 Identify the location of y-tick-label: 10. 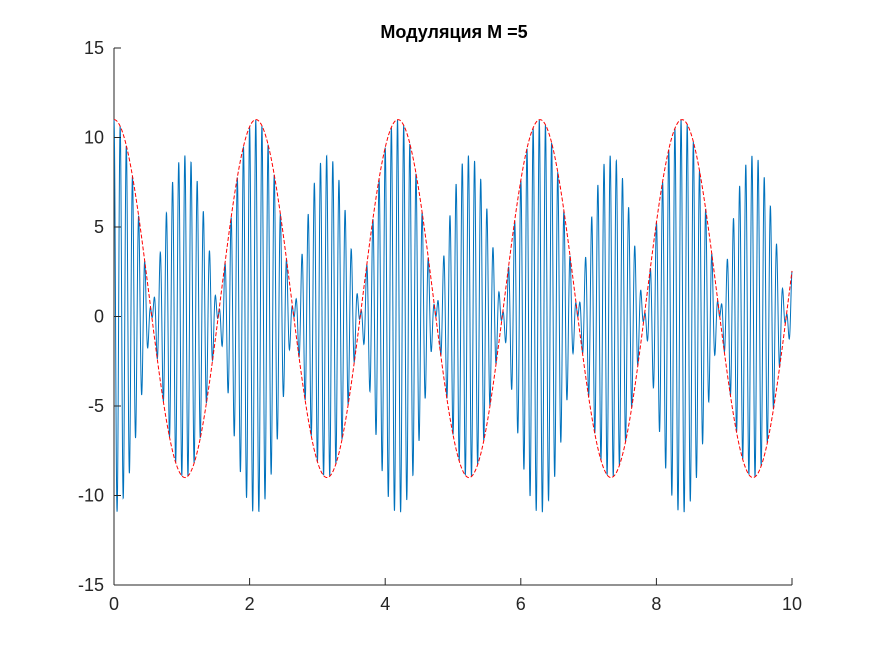
(94, 138).